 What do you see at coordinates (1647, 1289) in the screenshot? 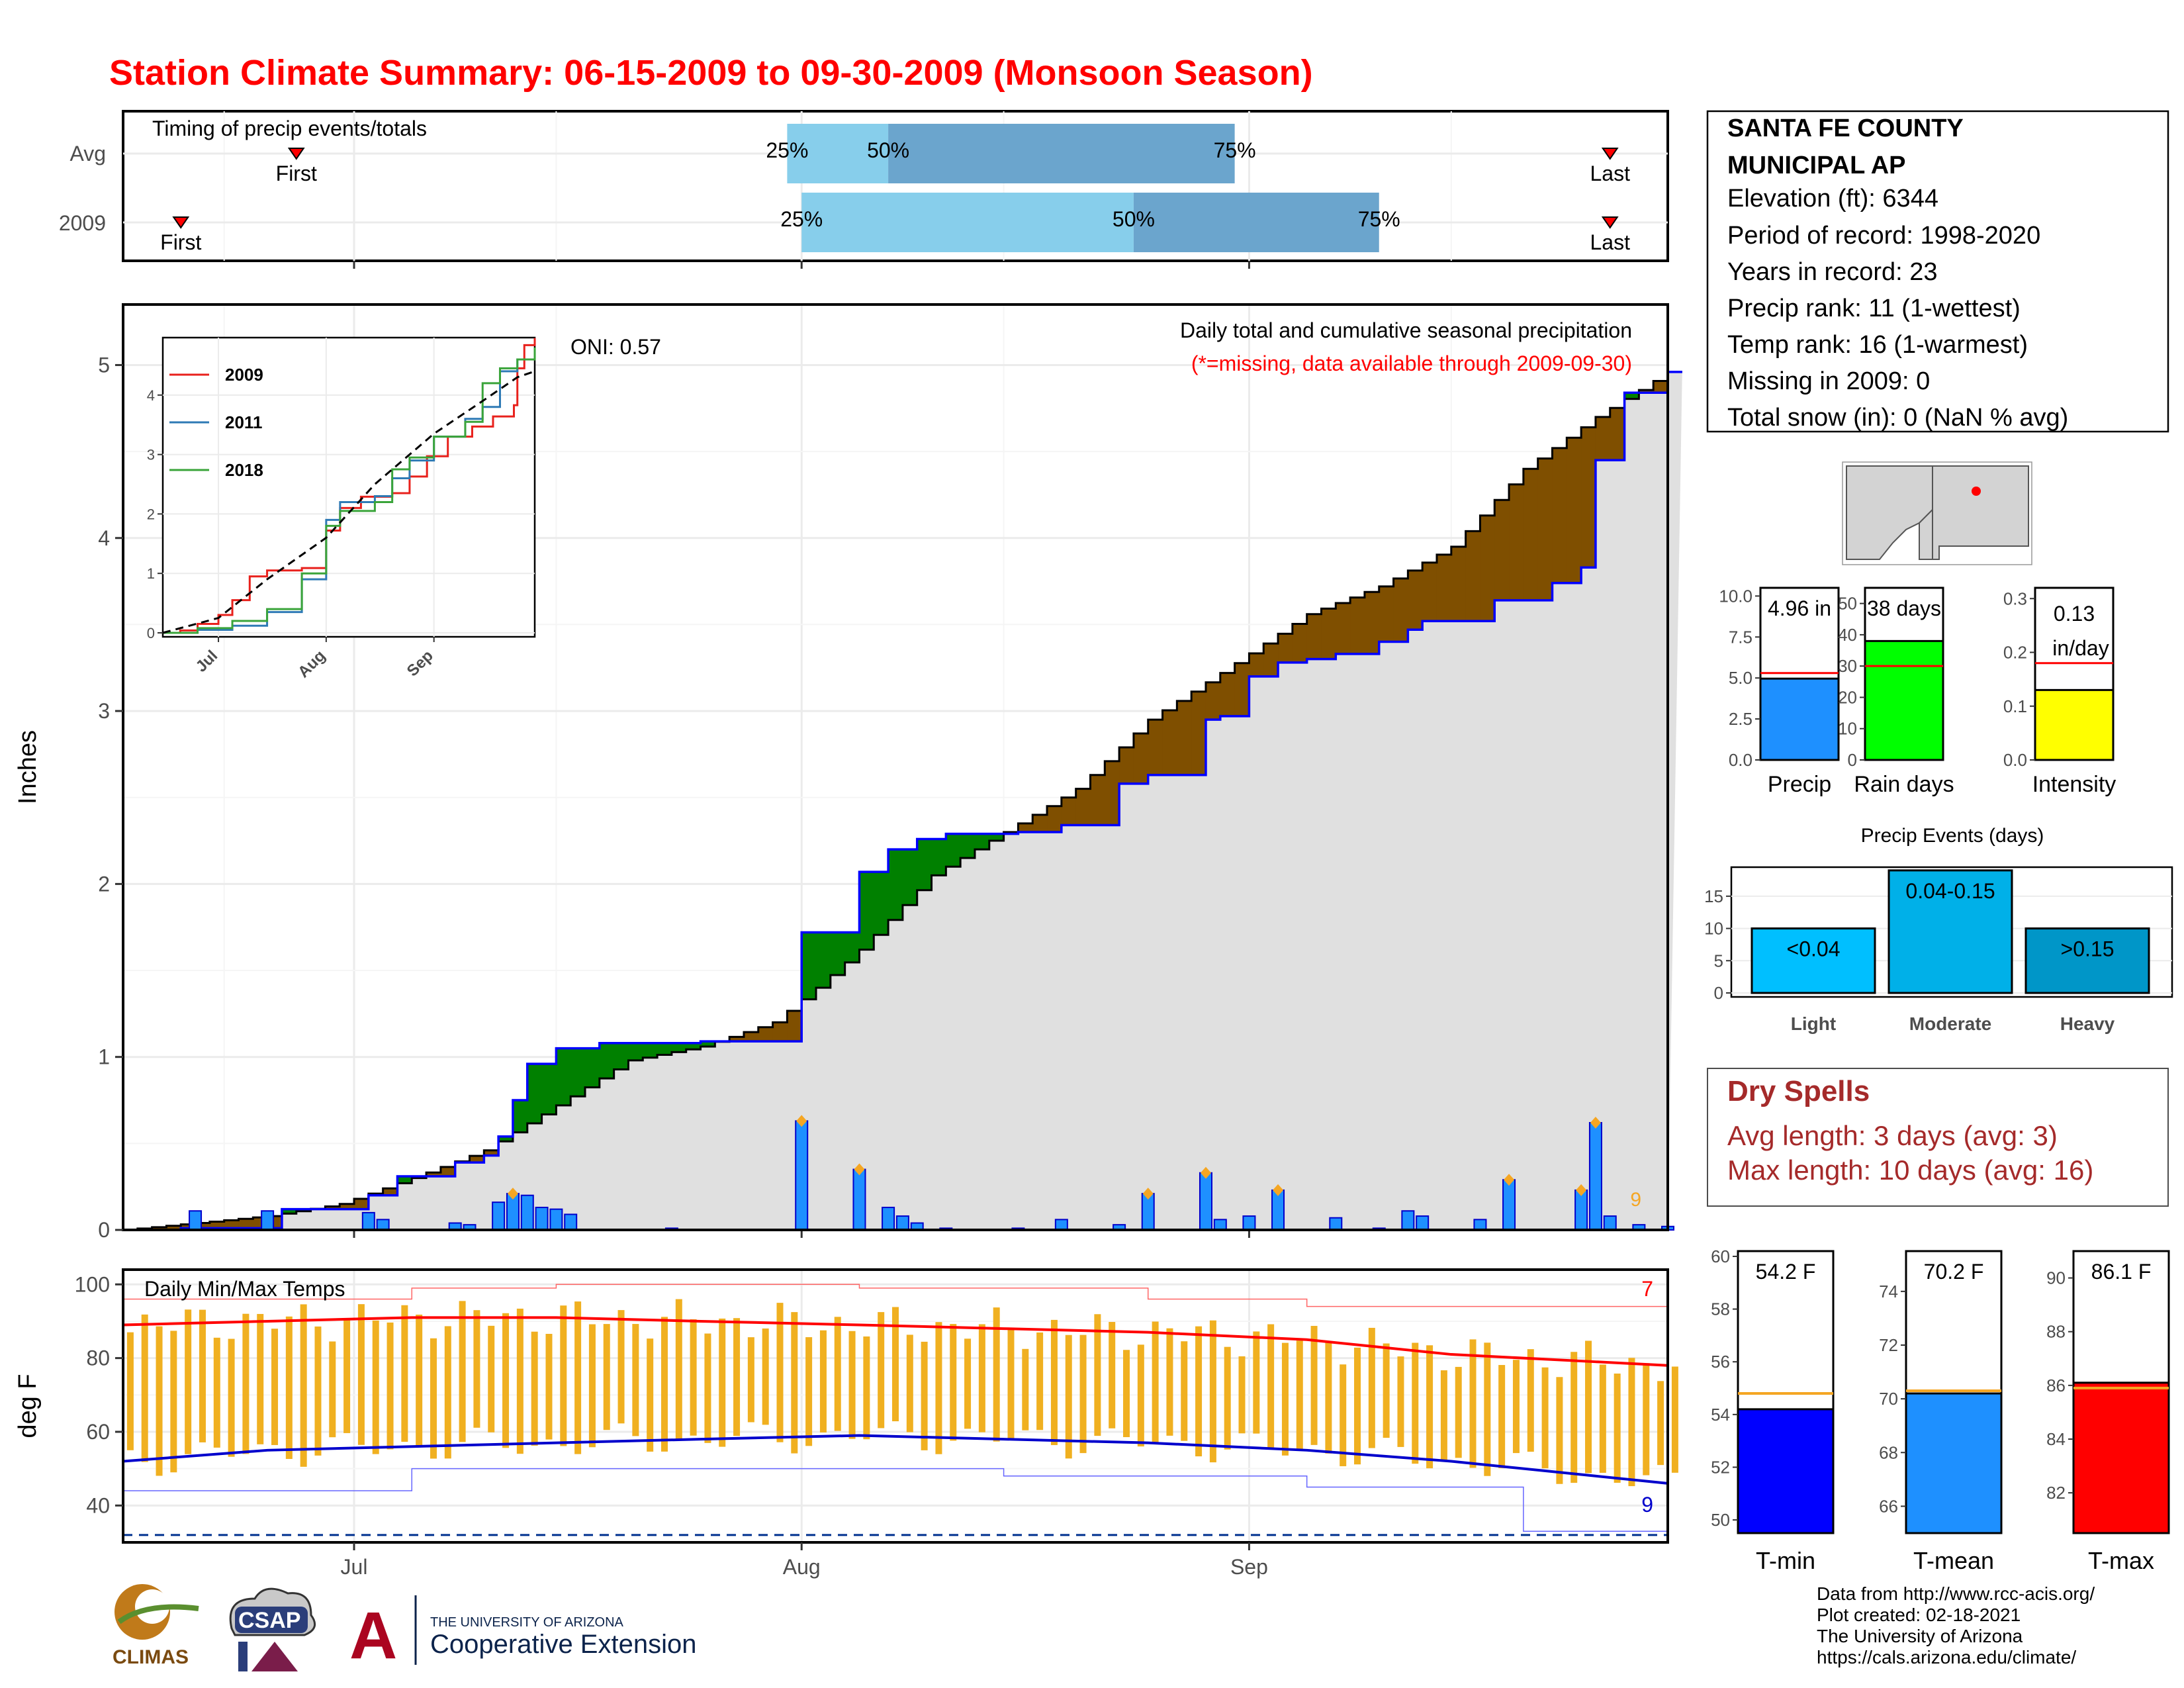
I see `temp-count-high: 7` at bounding box center [1647, 1289].